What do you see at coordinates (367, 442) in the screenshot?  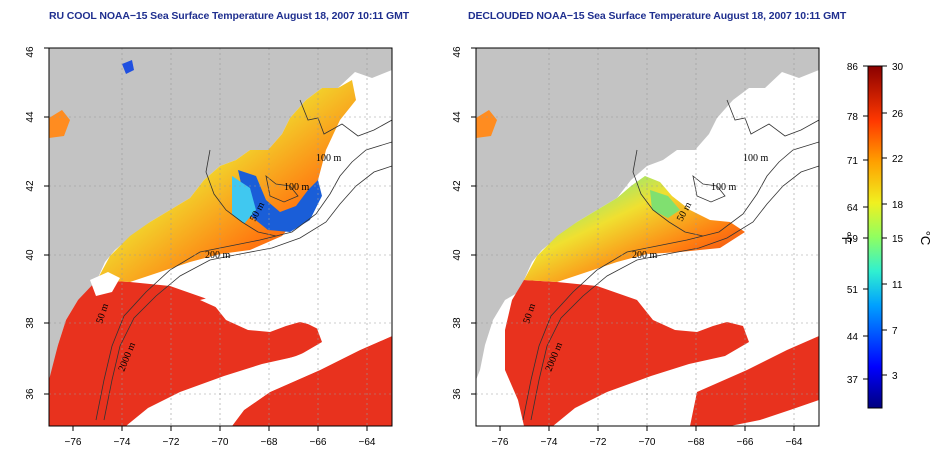 I see `left-lon-tick-label: −64` at bounding box center [367, 442].